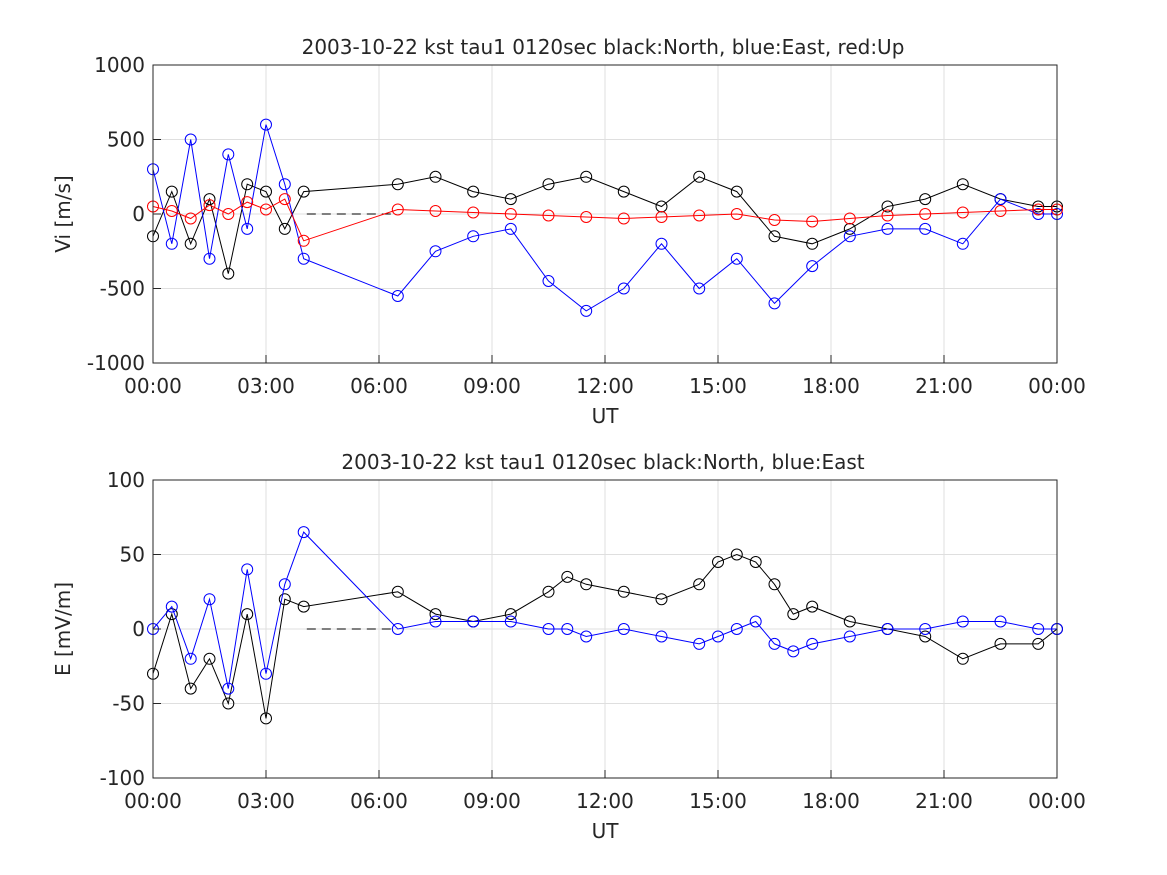  What do you see at coordinates (122, 289) in the screenshot?
I see `y-tick-label: -500` at bounding box center [122, 289].